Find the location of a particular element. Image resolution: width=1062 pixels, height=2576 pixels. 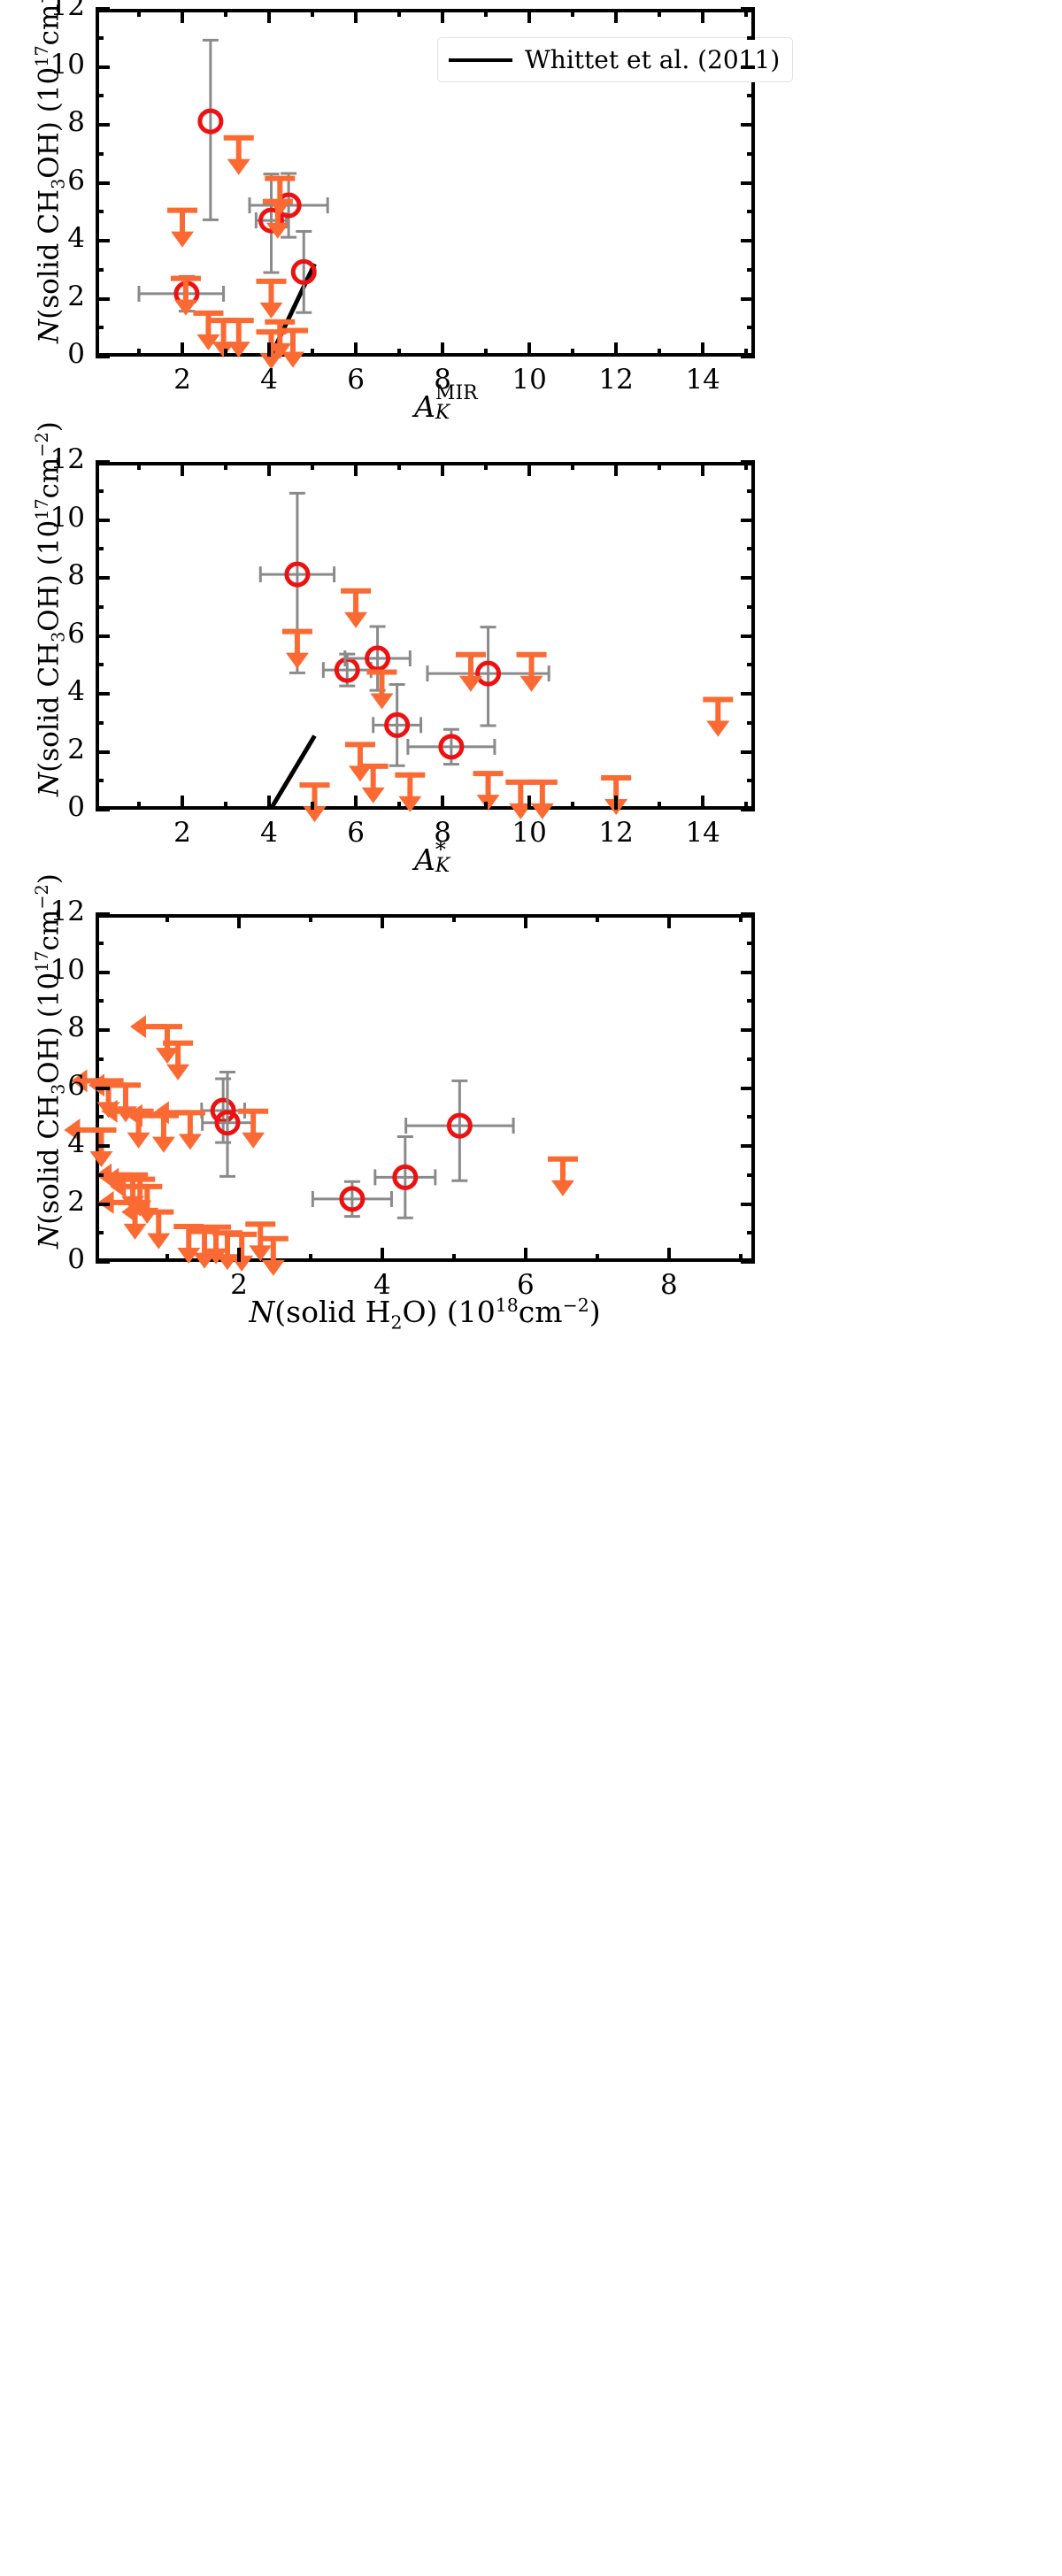

y-tick-label: 8 is located at coordinates (76, 1027).